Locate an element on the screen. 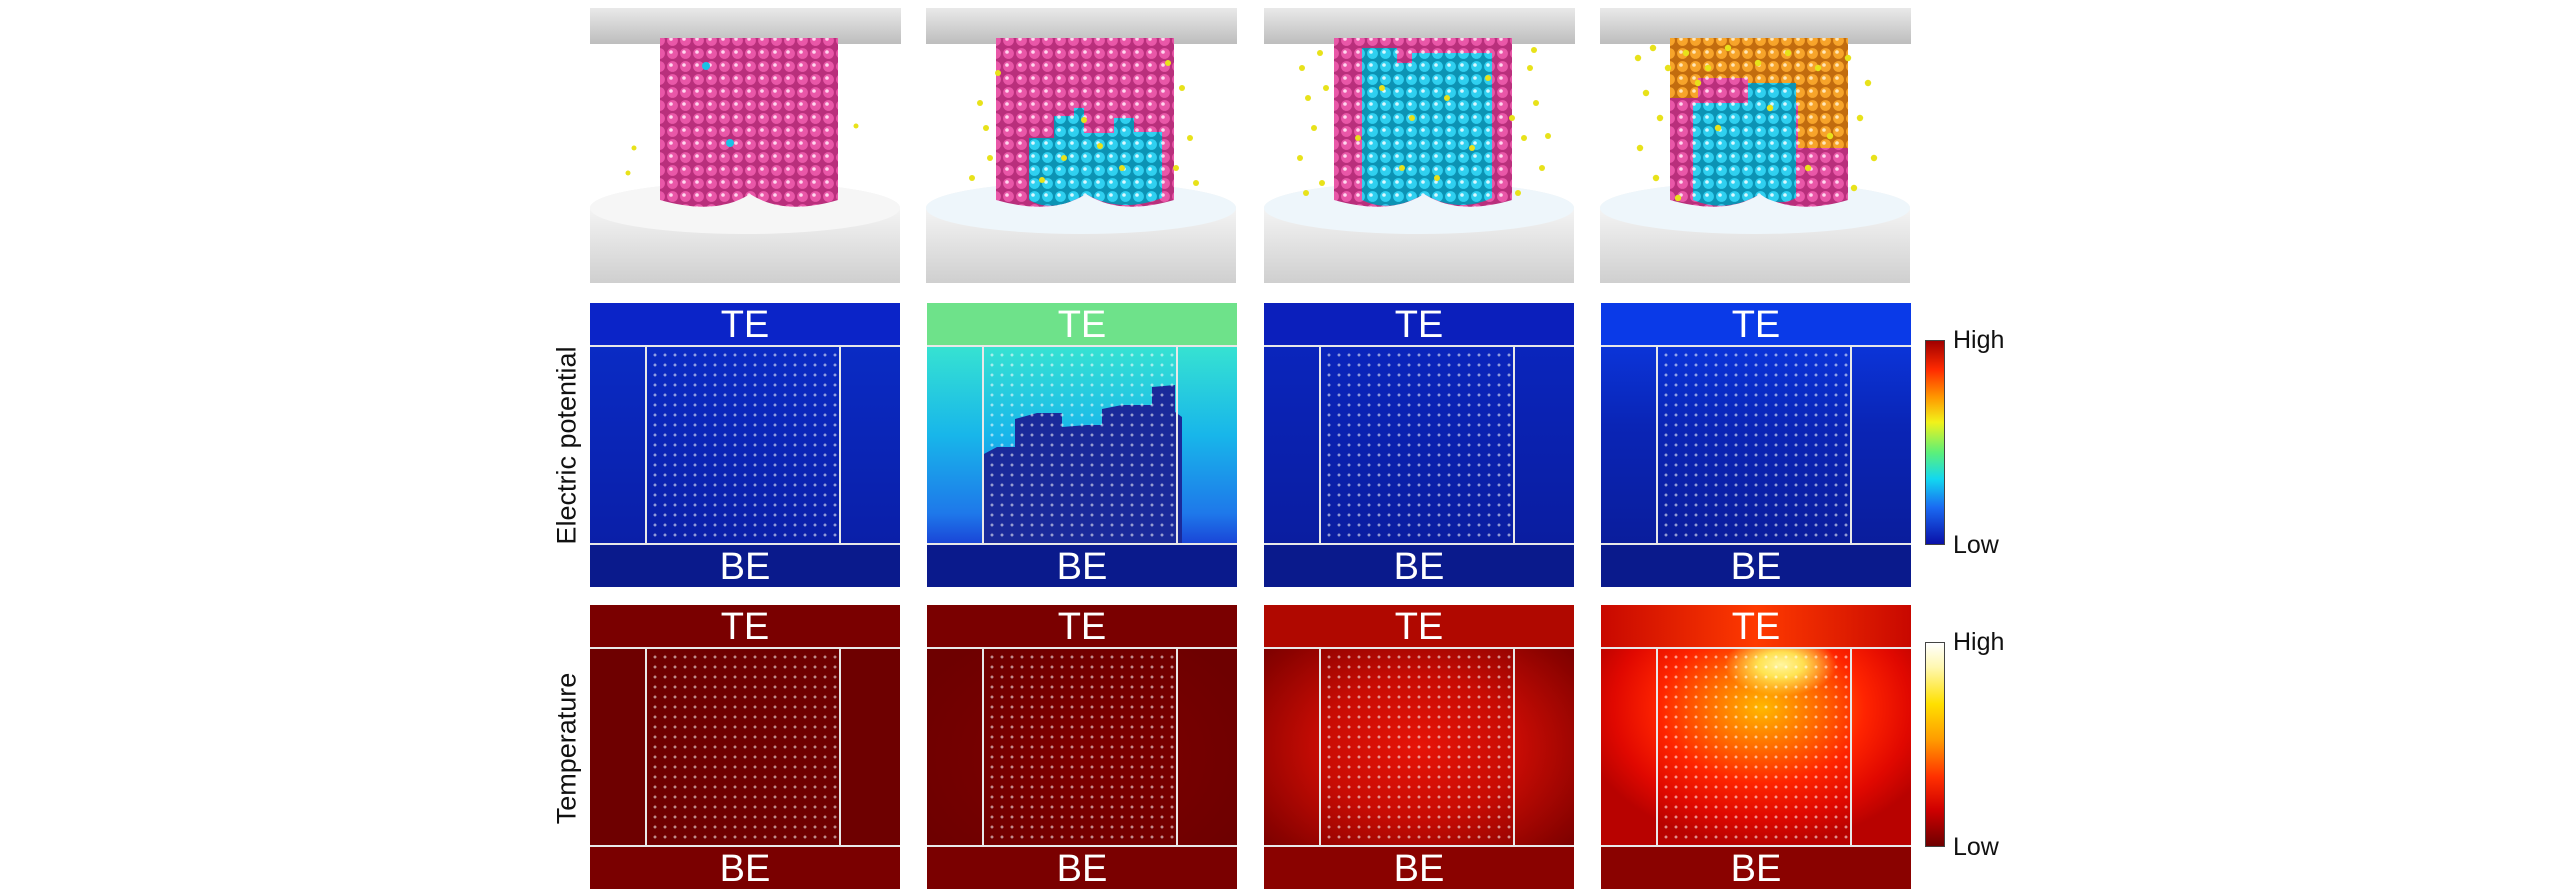  row-label-electric-potential: Electric potential is located at coordinates (566, 445).